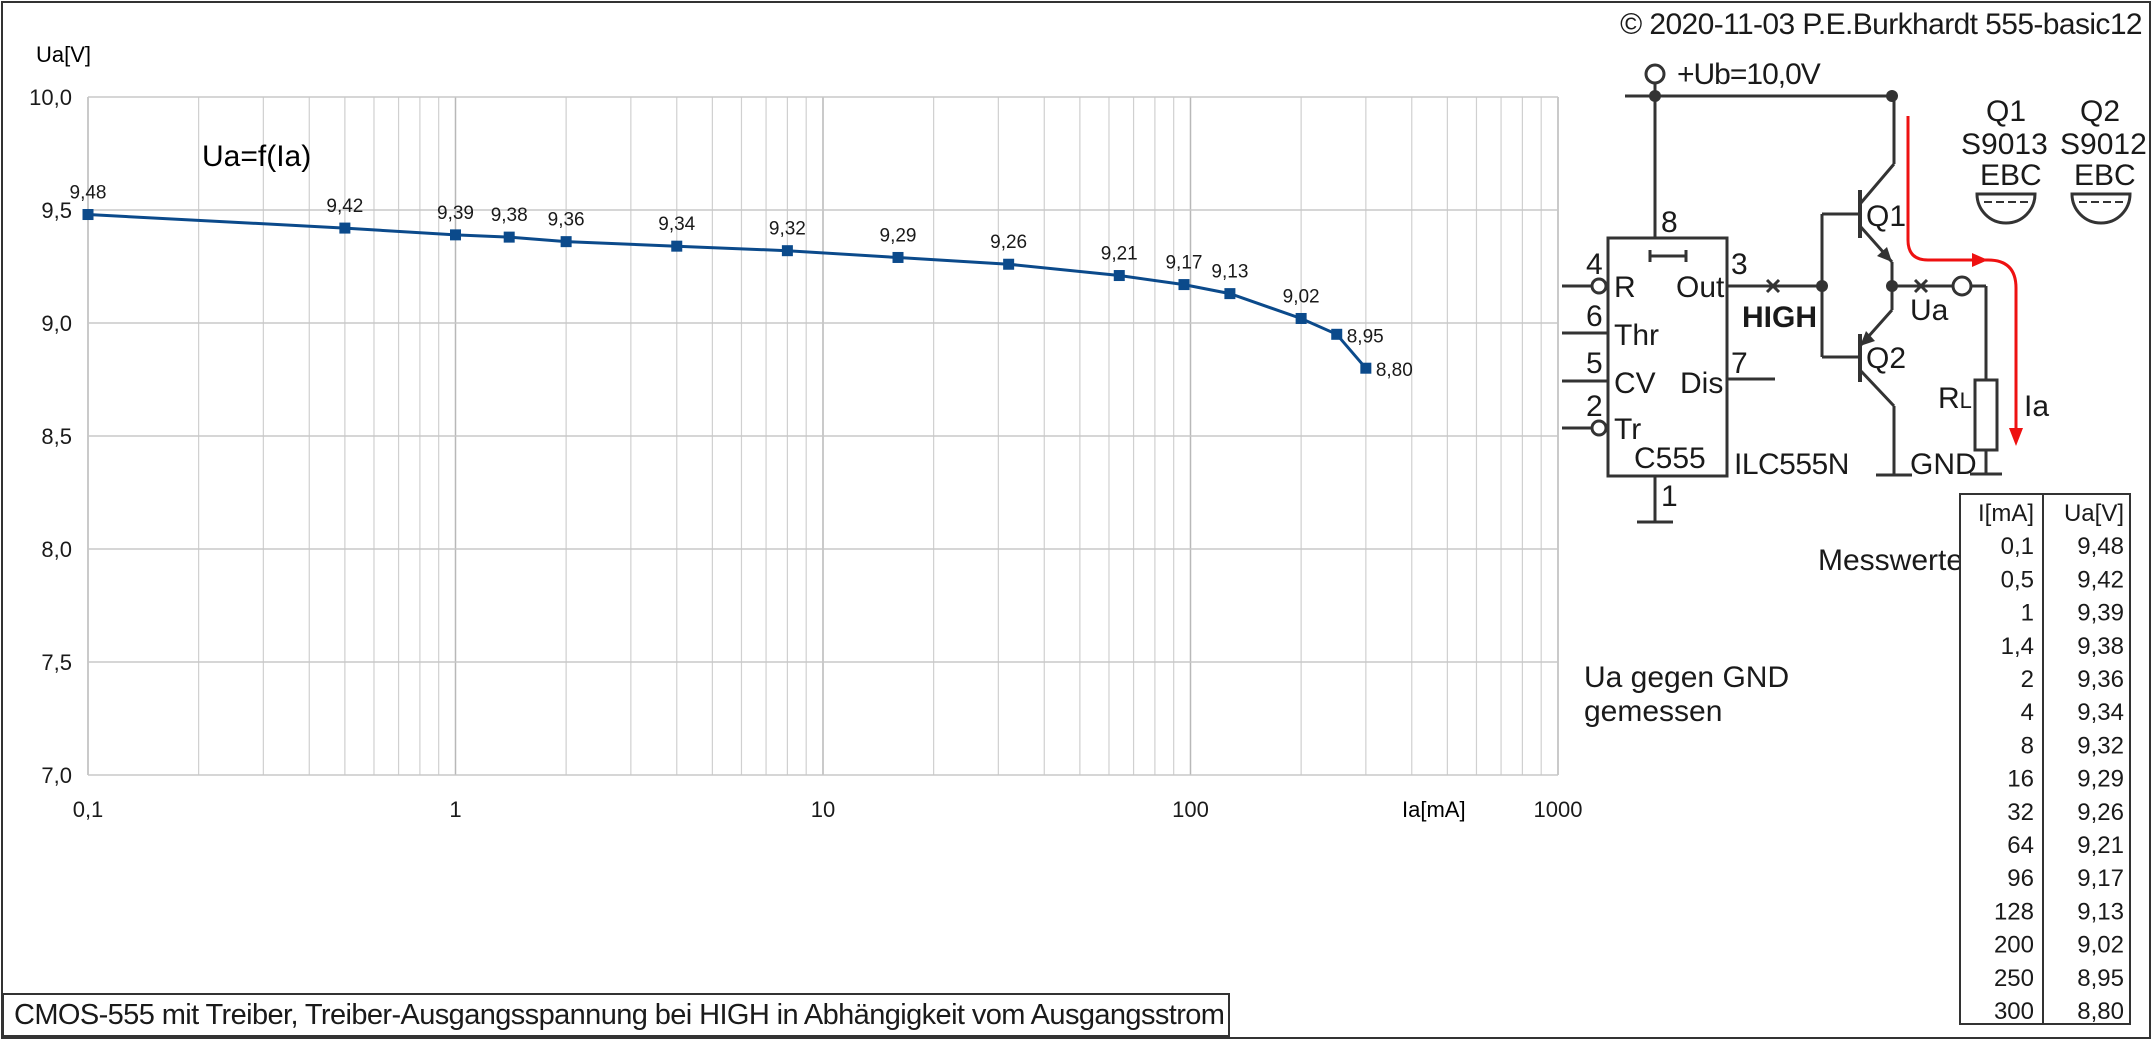  I want to click on q2-package-icon, so click(2101, 208).